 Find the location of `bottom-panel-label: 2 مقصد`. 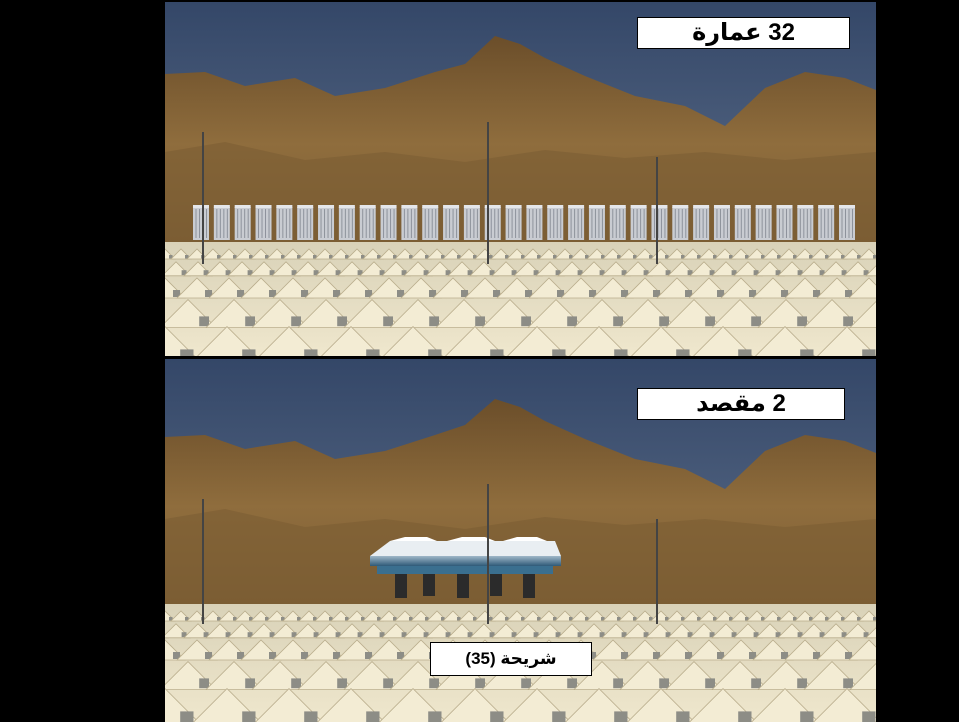

bottom-panel-label: 2 مقصد is located at coordinates (741, 404).